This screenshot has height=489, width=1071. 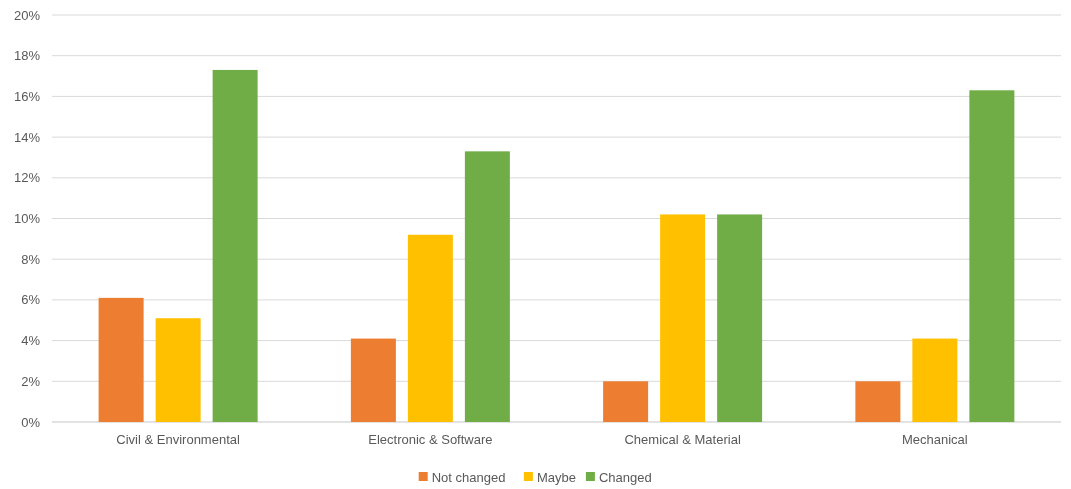 I want to click on x-tick-label: Mechanical, so click(x=934, y=439).